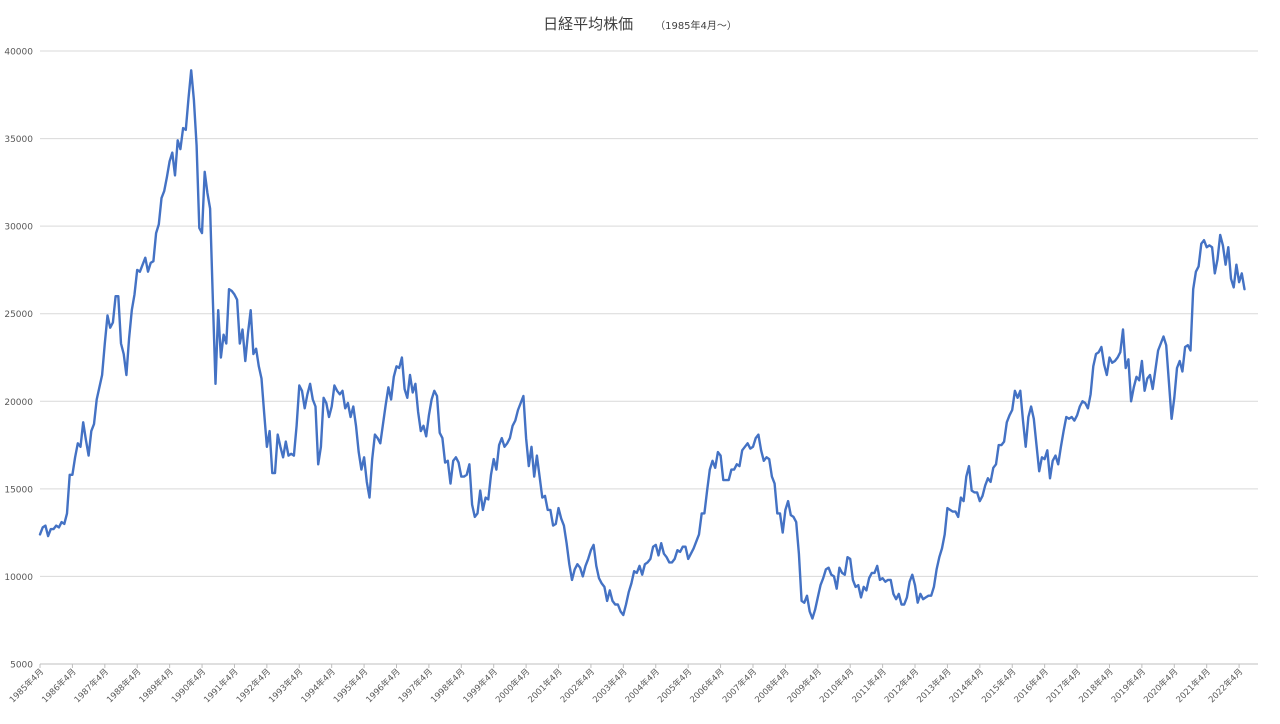 The height and width of the screenshot is (724, 1280). I want to click on y-tick-label: 5000, so click(21, 666).